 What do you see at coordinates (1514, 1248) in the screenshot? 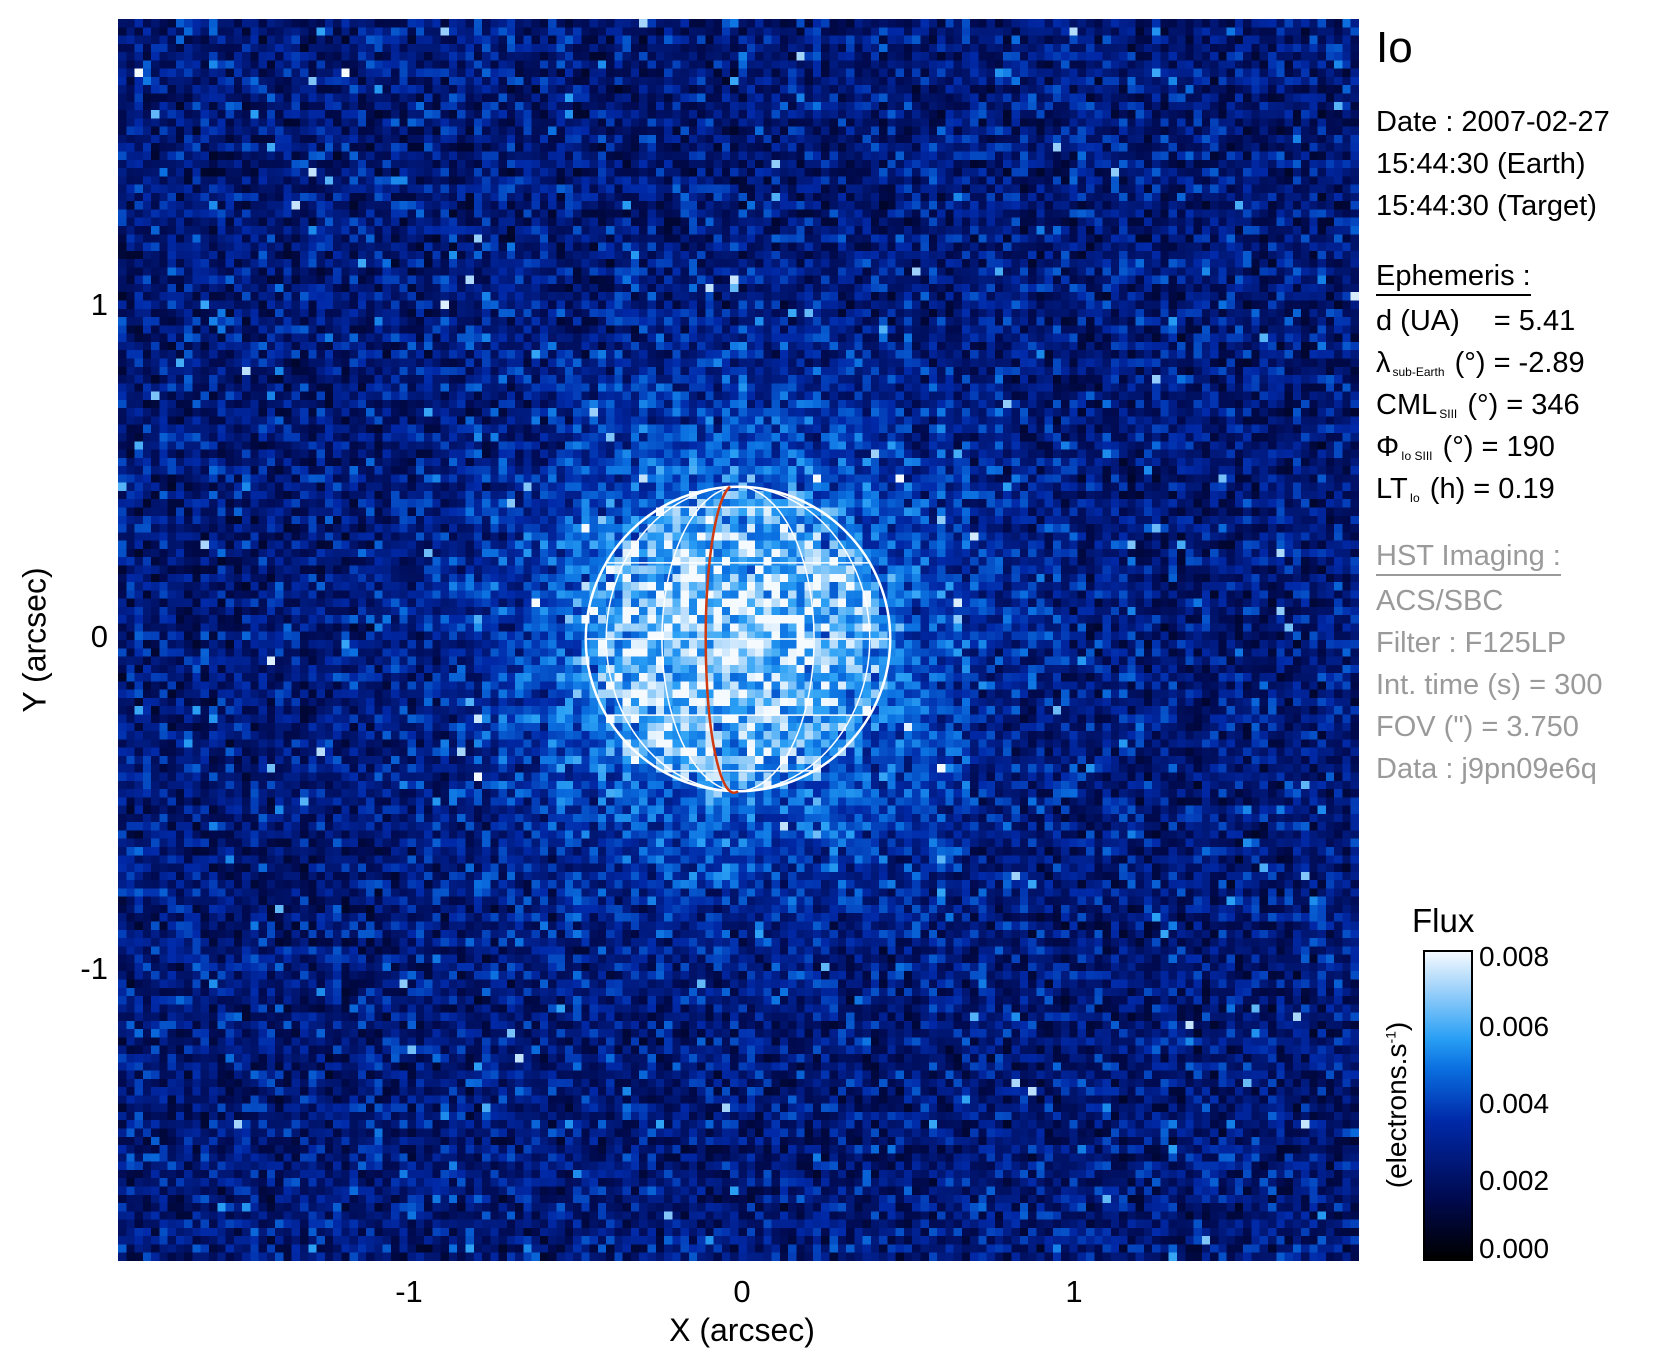
I see `colorbar-tick-label: 0.000` at bounding box center [1514, 1248].